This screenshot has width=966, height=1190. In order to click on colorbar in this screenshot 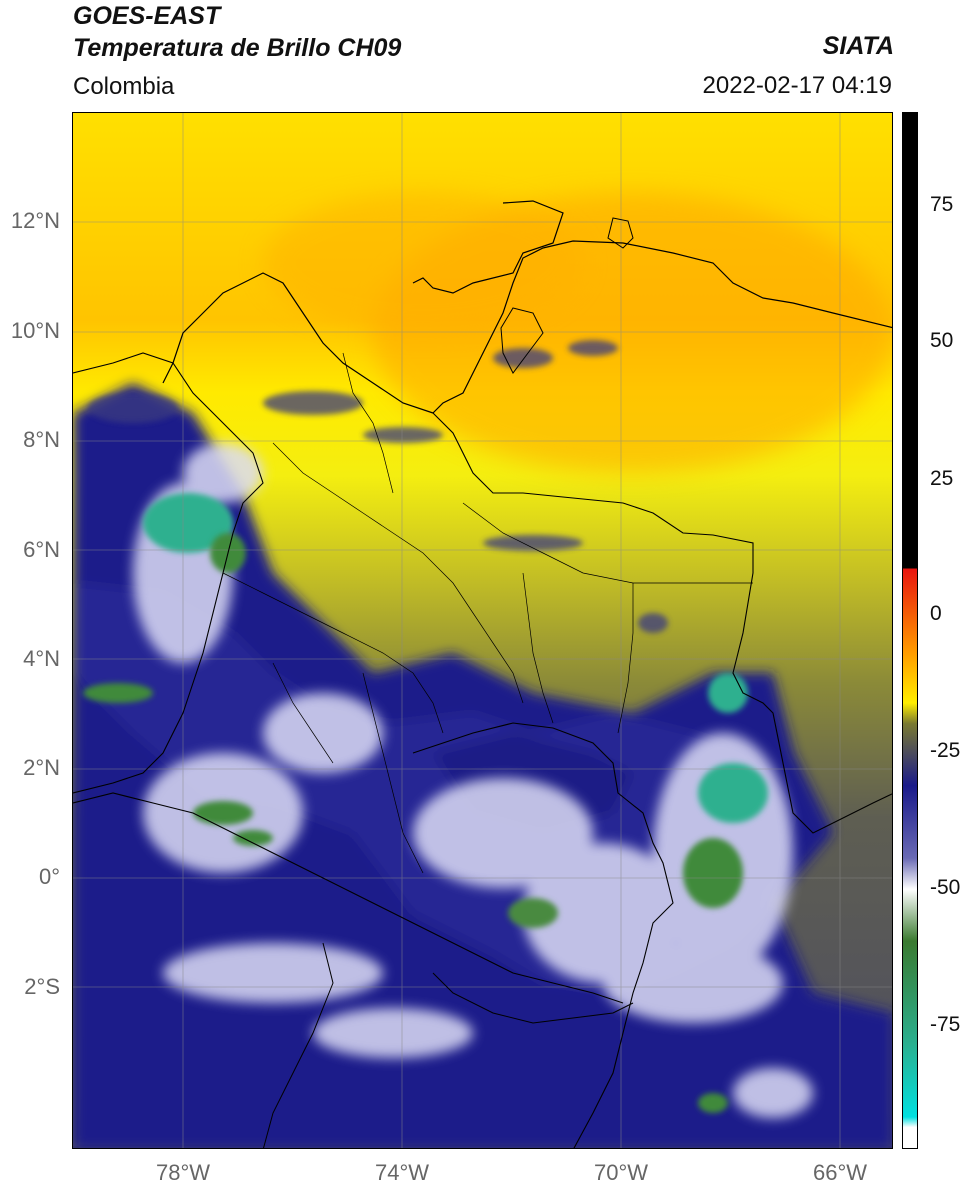, I will do `click(910, 630)`.